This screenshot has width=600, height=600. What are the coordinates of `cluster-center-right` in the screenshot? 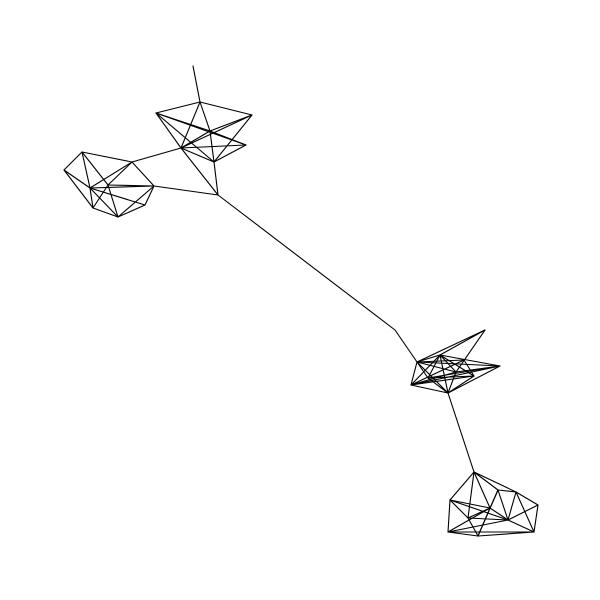 It's located at (447, 361).